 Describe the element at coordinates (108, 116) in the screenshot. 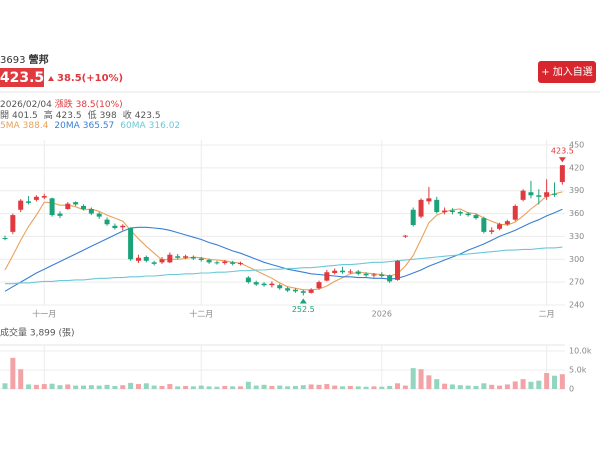

I see `ohlc-value: 398` at that location.